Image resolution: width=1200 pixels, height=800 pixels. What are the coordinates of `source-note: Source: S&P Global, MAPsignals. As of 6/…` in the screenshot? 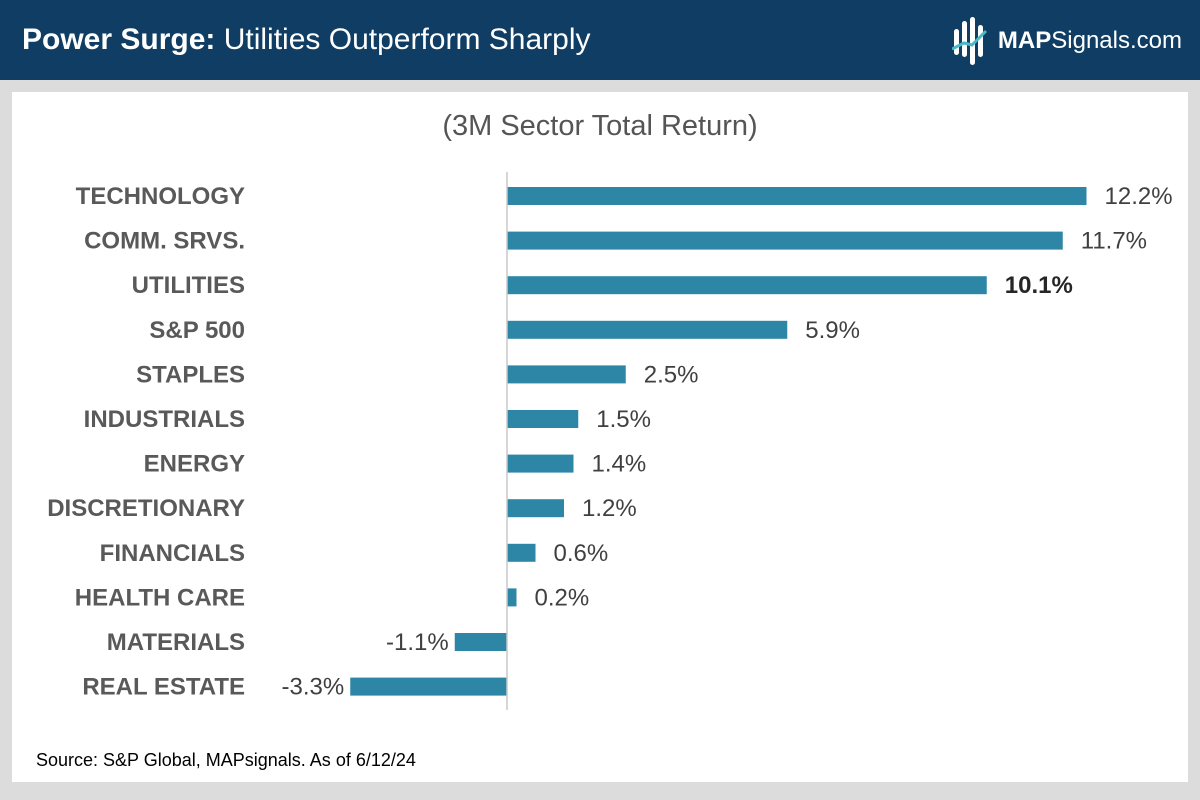 It's located at (226, 760).